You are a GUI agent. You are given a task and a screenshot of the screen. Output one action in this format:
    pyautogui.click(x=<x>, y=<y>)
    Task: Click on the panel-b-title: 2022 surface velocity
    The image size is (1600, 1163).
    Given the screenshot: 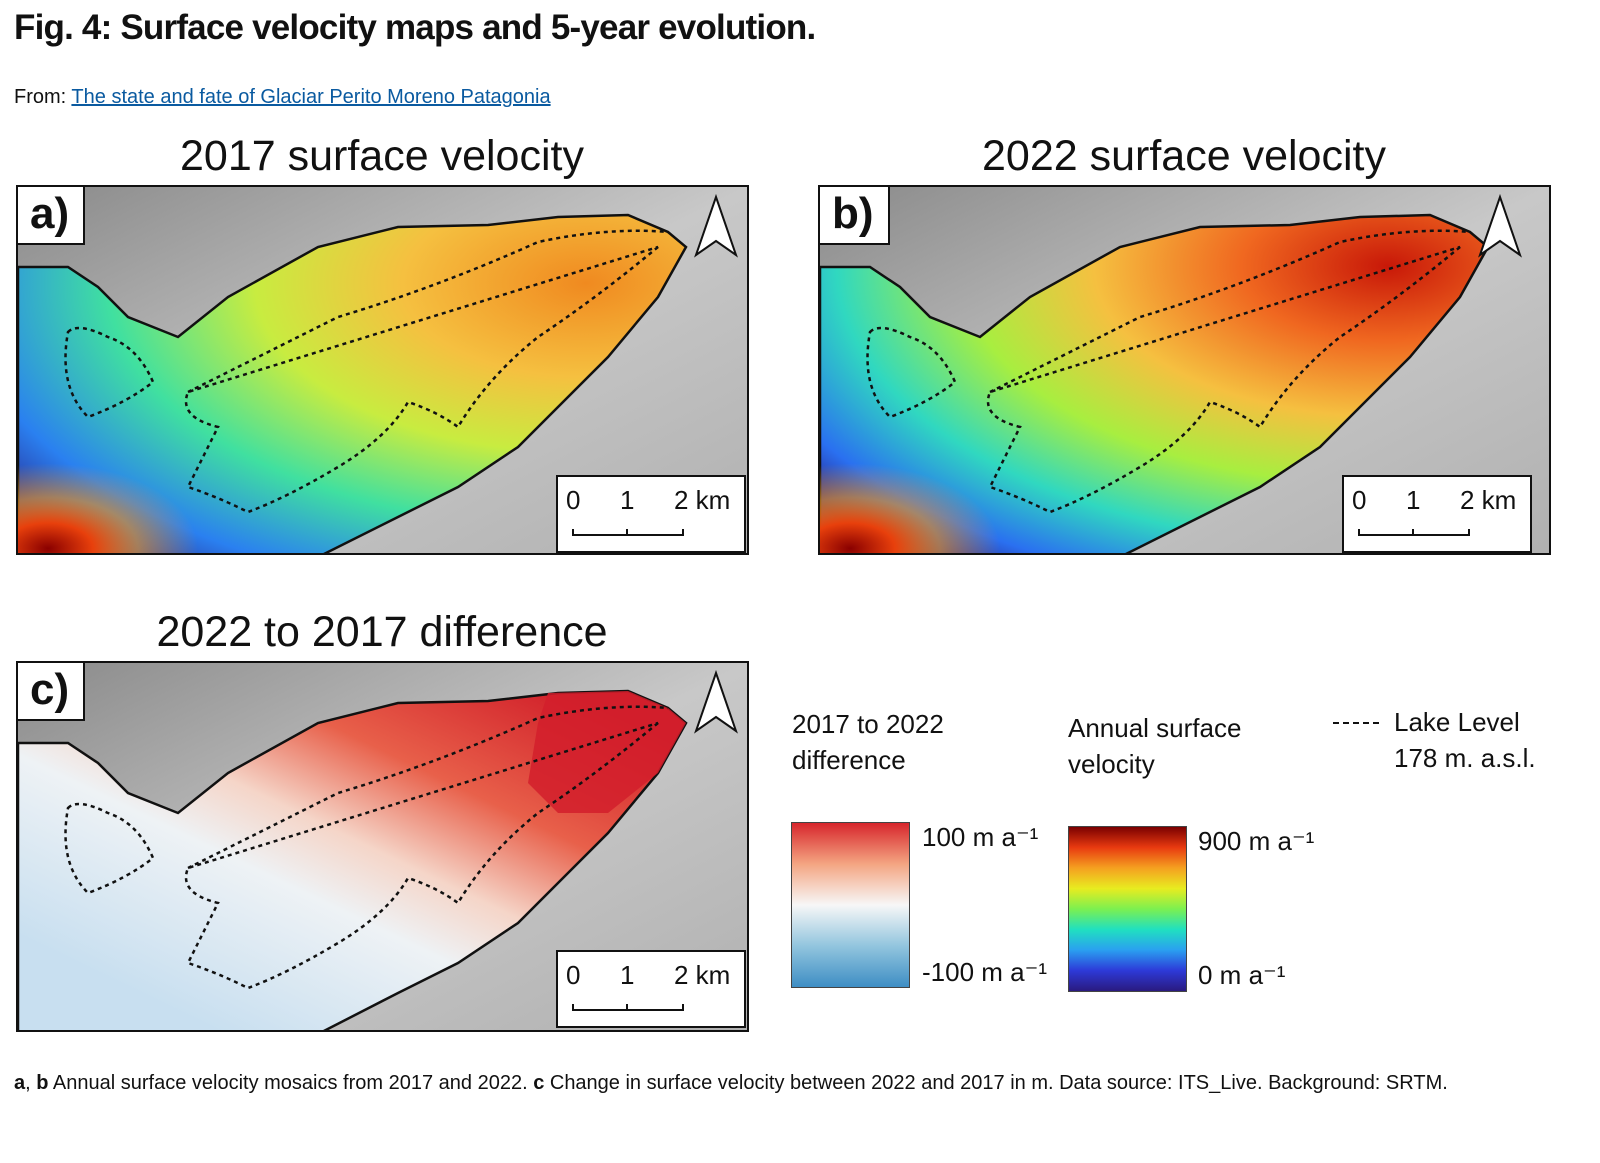 What is the action you would take?
    pyautogui.click(x=1184, y=156)
    